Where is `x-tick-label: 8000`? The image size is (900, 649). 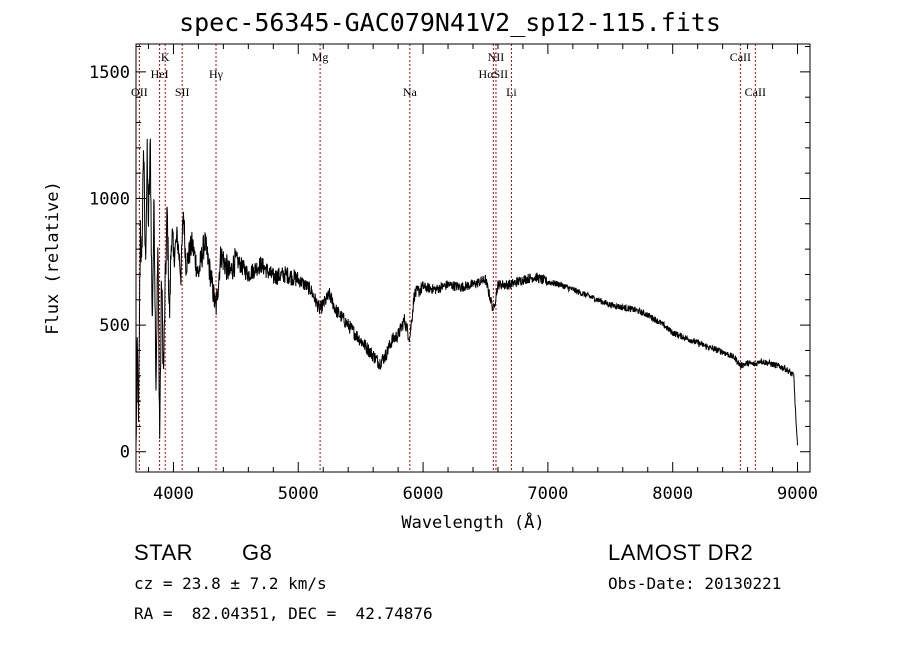 x-tick-label: 8000 is located at coordinates (672, 494).